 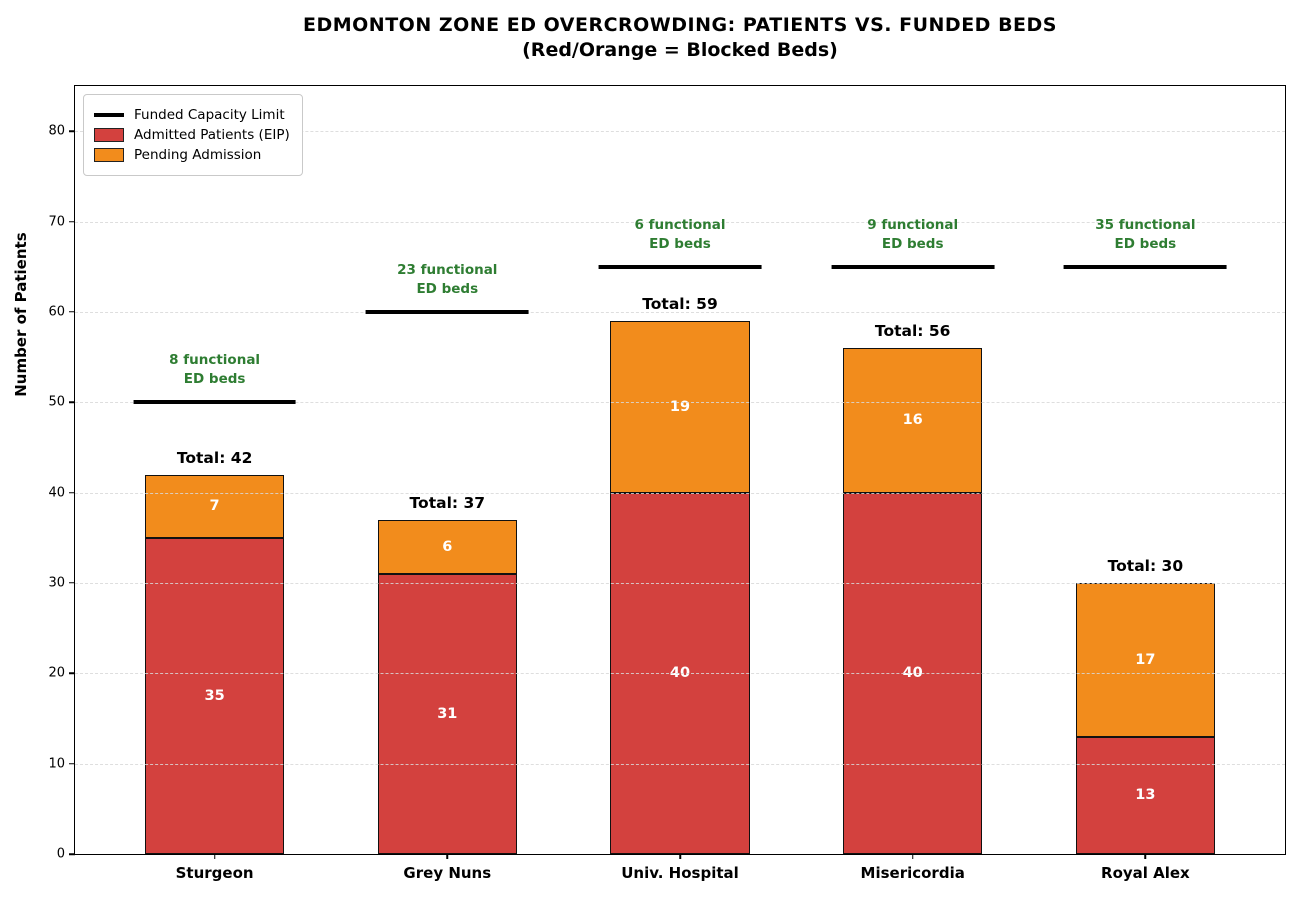 What do you see at coordinates (56, 673) in the screenshot?
I see `y-tick-label-20: 20` at bounding box center [56, 673].